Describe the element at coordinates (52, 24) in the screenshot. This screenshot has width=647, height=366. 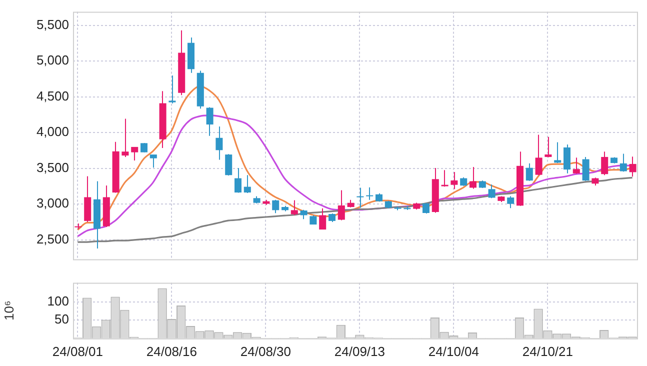
I see `y-tick-label: 5,500` at that location.